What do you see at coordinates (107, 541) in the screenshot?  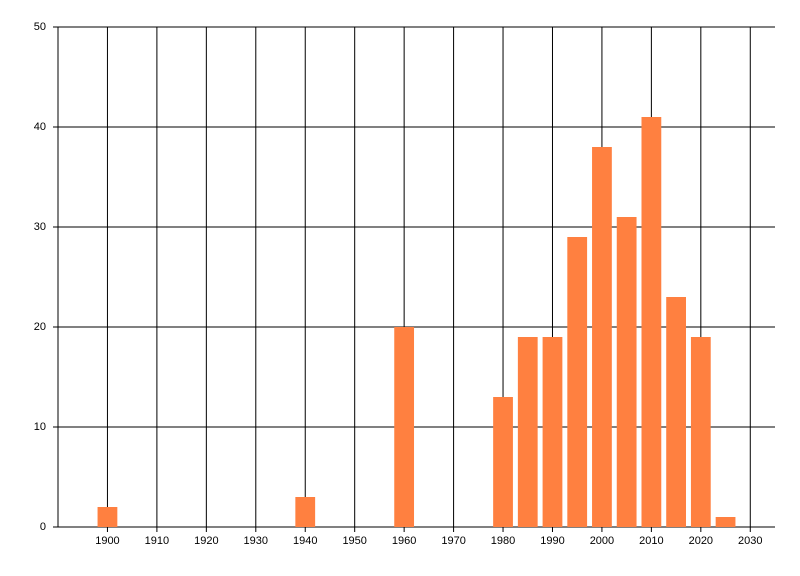 I see `x-tick-label: 1900` at bounding box center [107, 541].